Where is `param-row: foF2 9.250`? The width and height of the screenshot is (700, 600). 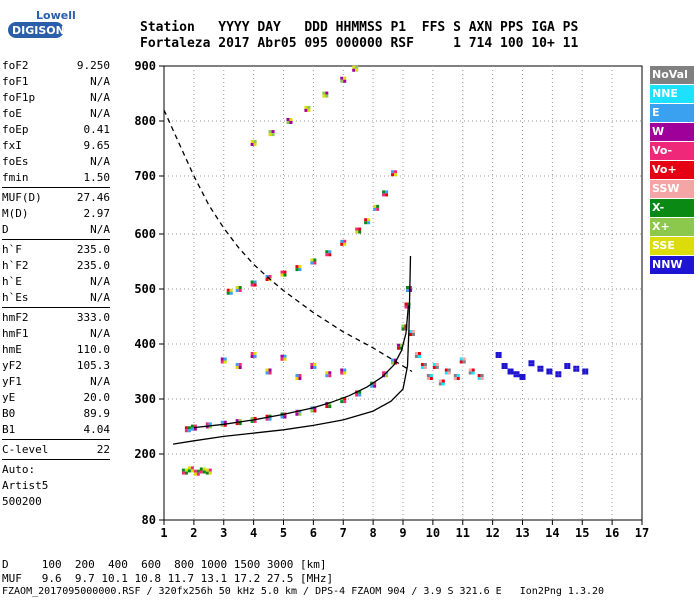 param-row: foF2 9.250 is located at coordinates (56, 66).